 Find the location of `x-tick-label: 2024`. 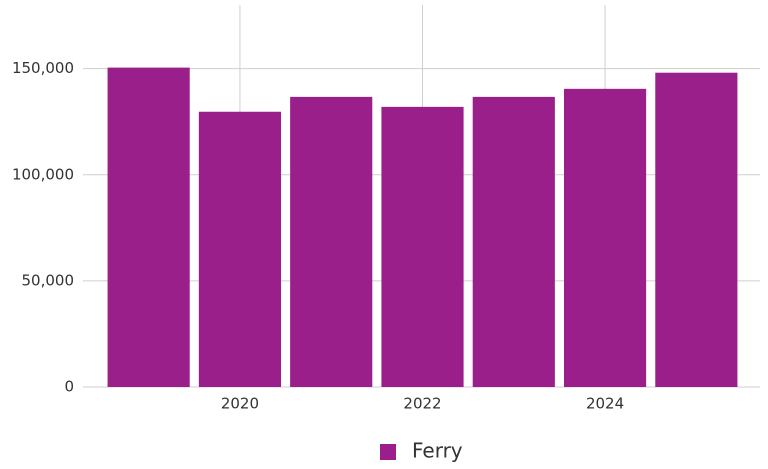

x-tick-label: 2024 is located at coordinates (605, 404).